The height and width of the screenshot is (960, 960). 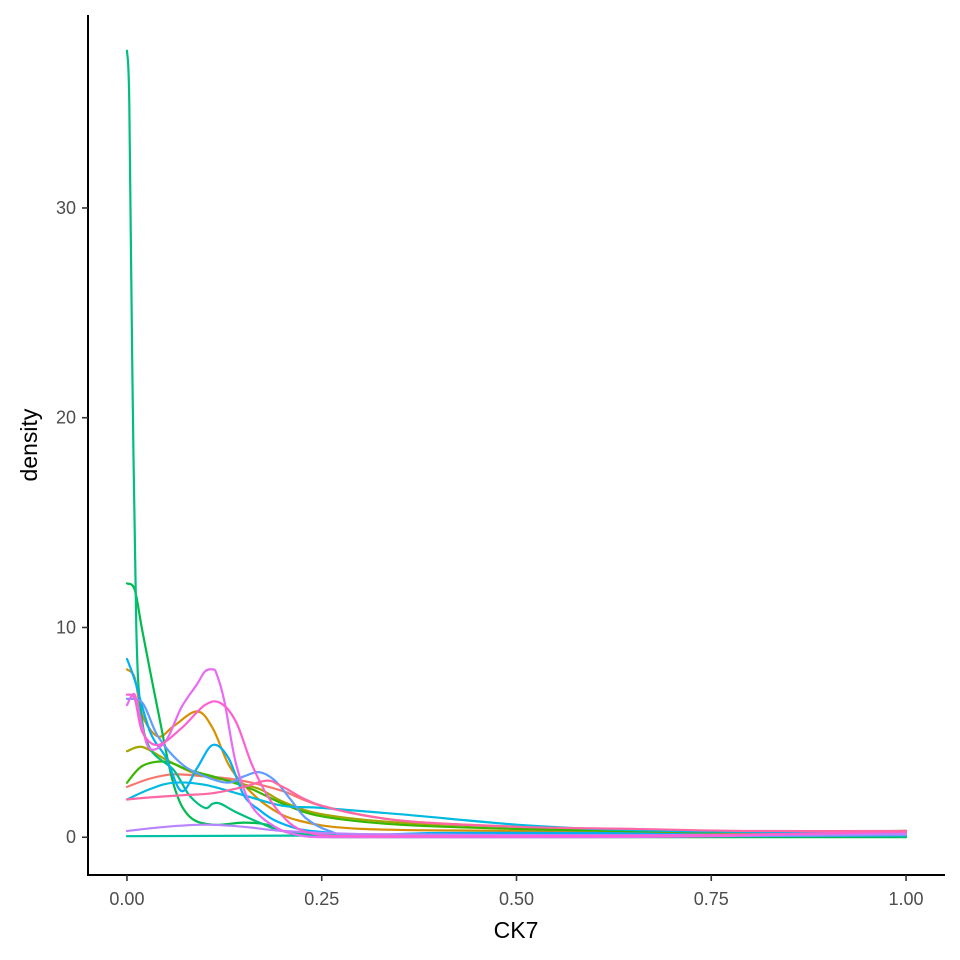 I want to click on y-ticks: 0 10 20 30, so click(x=72, y=522).